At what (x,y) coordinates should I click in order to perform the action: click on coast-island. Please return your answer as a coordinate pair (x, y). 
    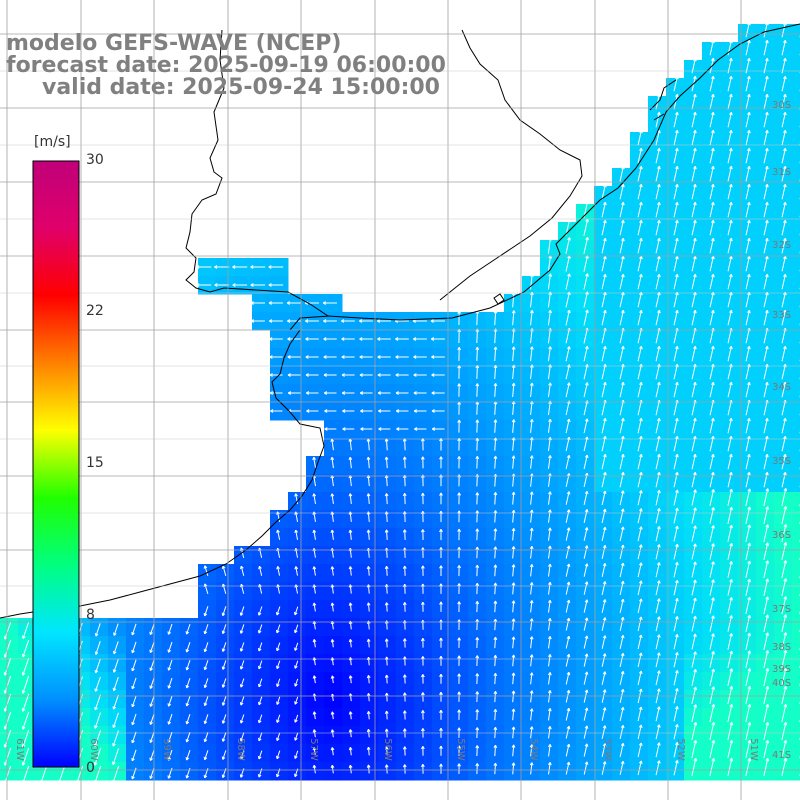
    Looking at the image, I should click on (499, 299).